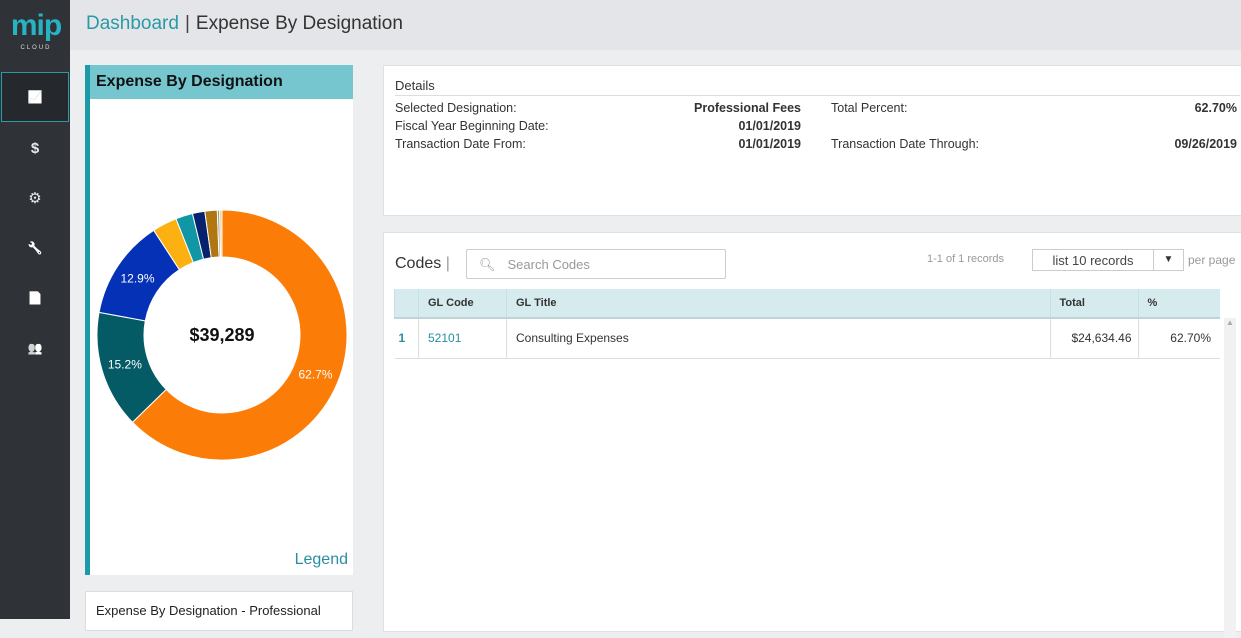 The width and height of the screenshot is (1241, 638). I want to click on slice-label: 62.7%, so click(316, 374).